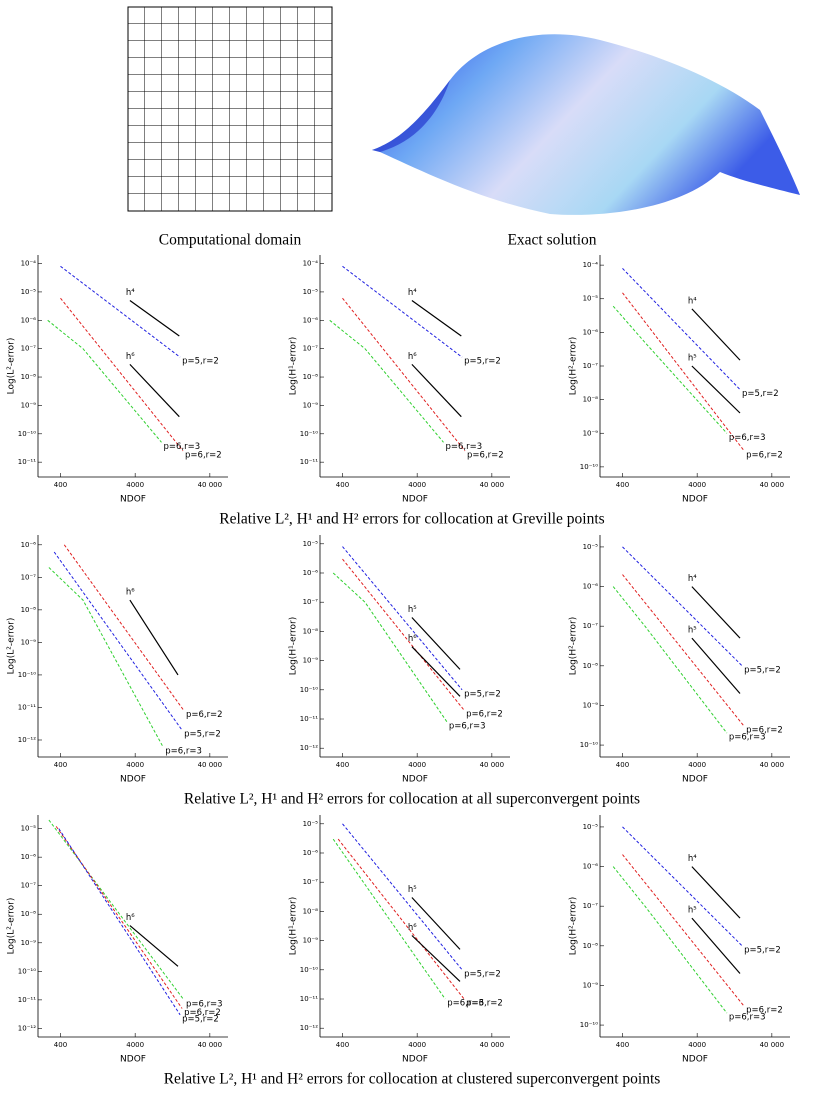  Describe the element at coordinates (12, 646) in the screenshot. I see `y-axis-label: Log(L²-error)` at that location.